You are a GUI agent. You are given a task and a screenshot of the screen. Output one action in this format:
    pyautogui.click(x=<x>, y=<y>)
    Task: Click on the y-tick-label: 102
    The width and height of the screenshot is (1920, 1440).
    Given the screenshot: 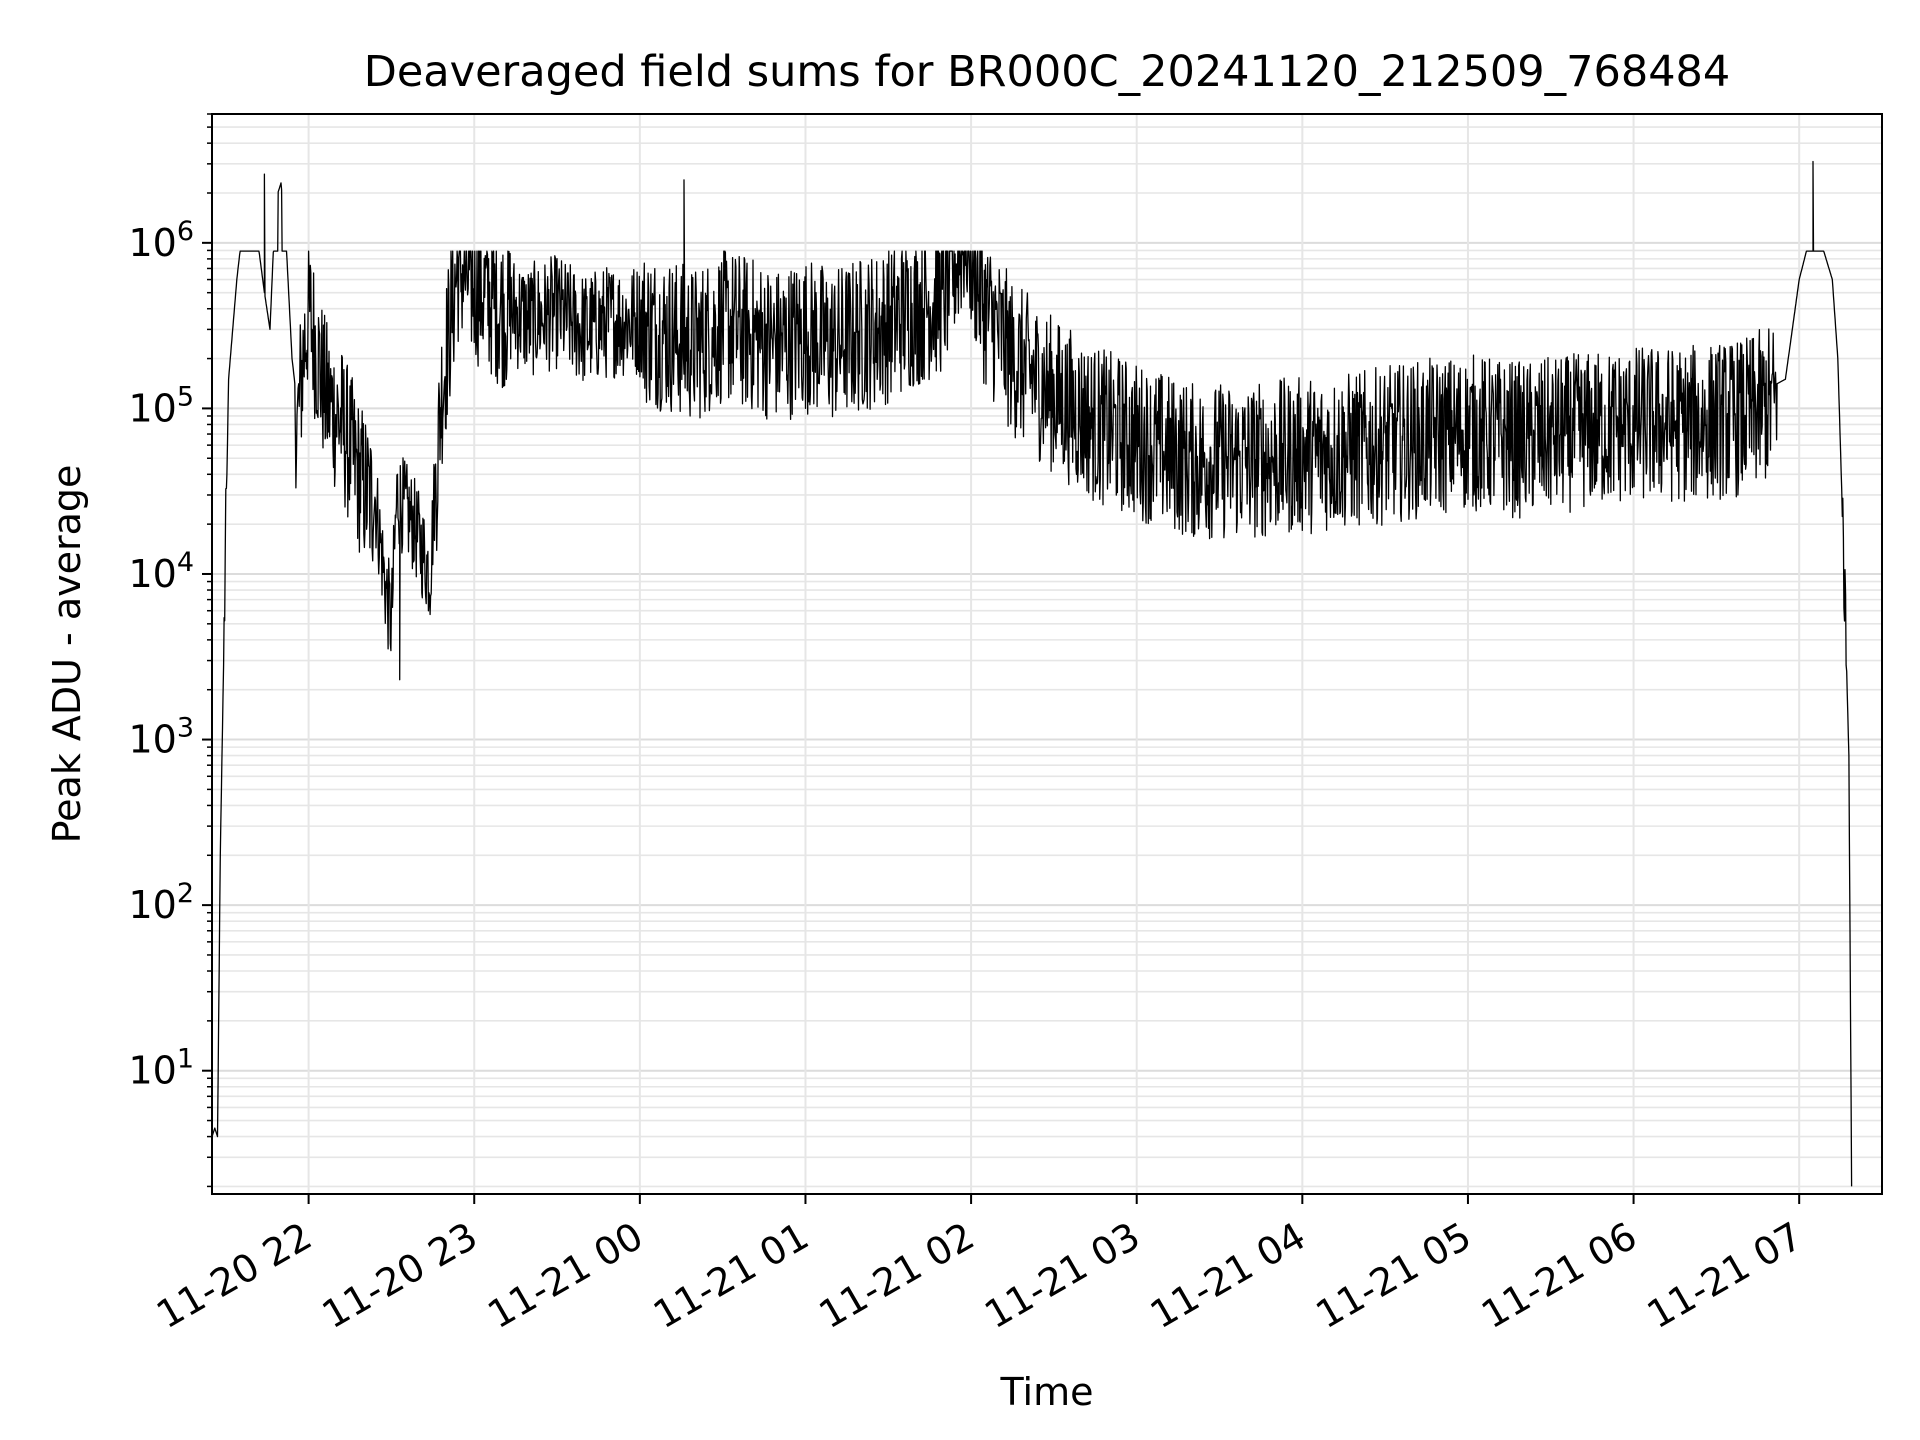 What is the action you would take?
    pyautogui.click(x=161, y=902)
    